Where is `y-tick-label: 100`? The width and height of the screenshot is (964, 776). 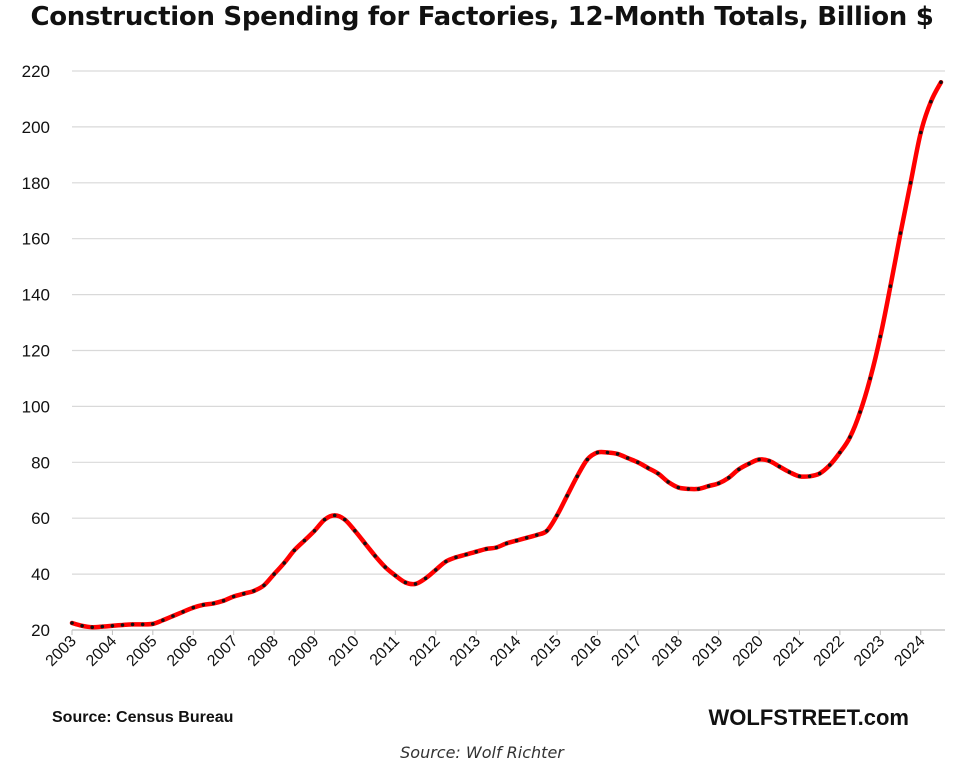
y-tick-label: 100 is located at coordinates (36, 406).